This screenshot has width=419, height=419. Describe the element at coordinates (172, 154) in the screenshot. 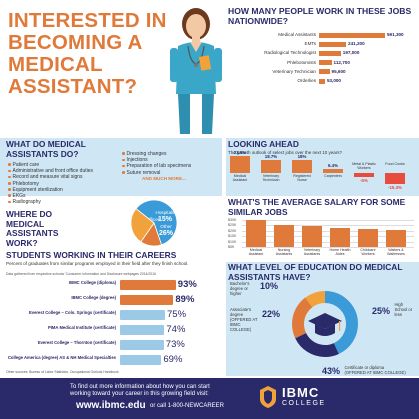

I see `duty-item: Dressing changes` at that location.